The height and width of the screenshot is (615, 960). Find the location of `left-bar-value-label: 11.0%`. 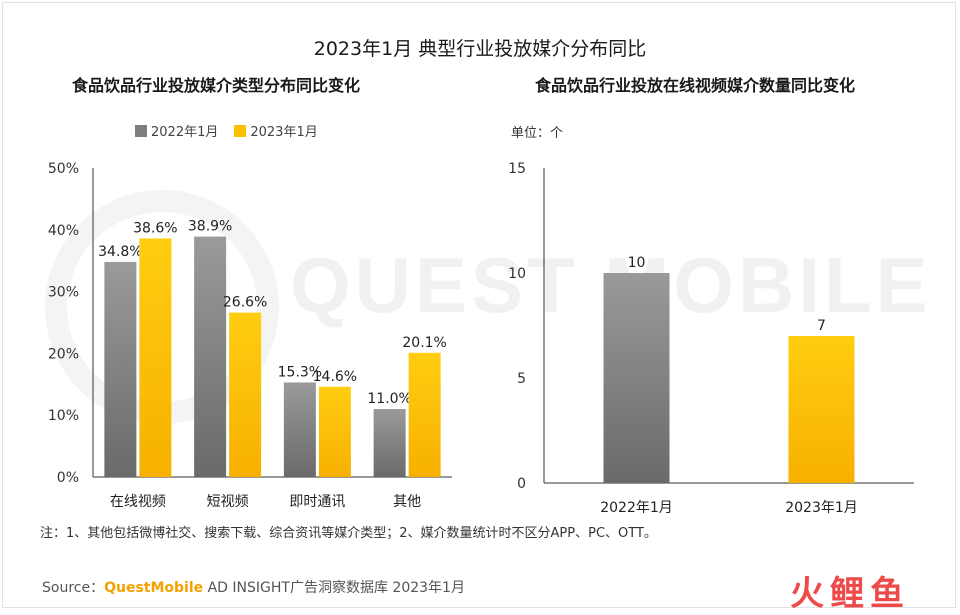

left-bar-value-label: 11.0% is located at coordinates (389, 399).